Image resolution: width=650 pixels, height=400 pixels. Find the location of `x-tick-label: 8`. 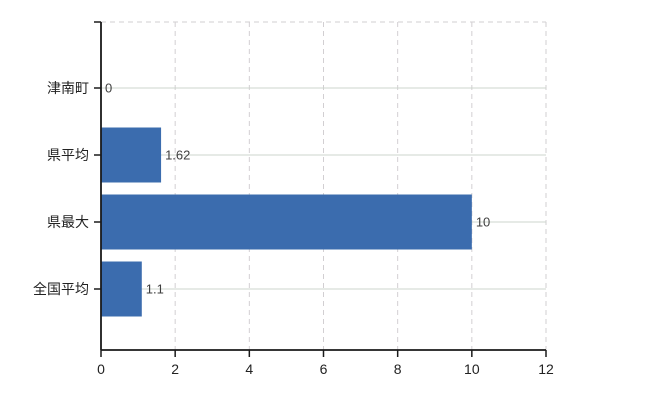

x-tick-label: 8 is located at coordinates (398, 369).